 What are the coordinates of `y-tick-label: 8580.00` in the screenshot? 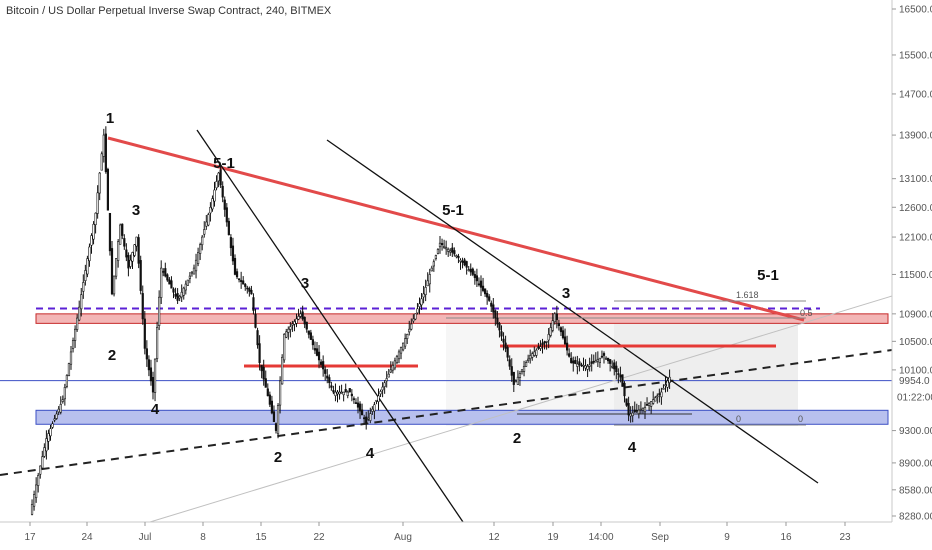 It's located at (915, 490).